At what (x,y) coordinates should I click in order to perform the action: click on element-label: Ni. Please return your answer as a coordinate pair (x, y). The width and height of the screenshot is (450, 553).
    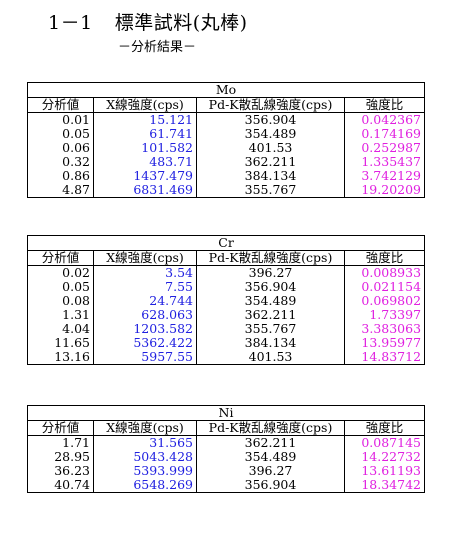
    Looking at the image, I should click on (226, 413).